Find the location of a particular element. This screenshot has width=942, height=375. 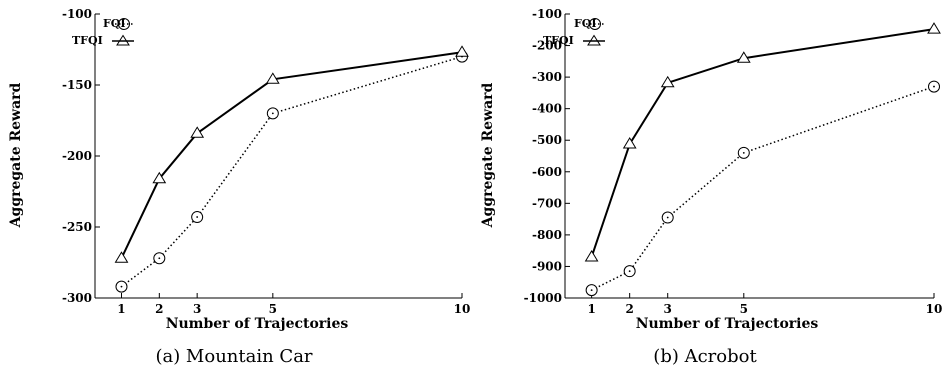

y-tick-label: -400 is located at coordinates (547, 109).